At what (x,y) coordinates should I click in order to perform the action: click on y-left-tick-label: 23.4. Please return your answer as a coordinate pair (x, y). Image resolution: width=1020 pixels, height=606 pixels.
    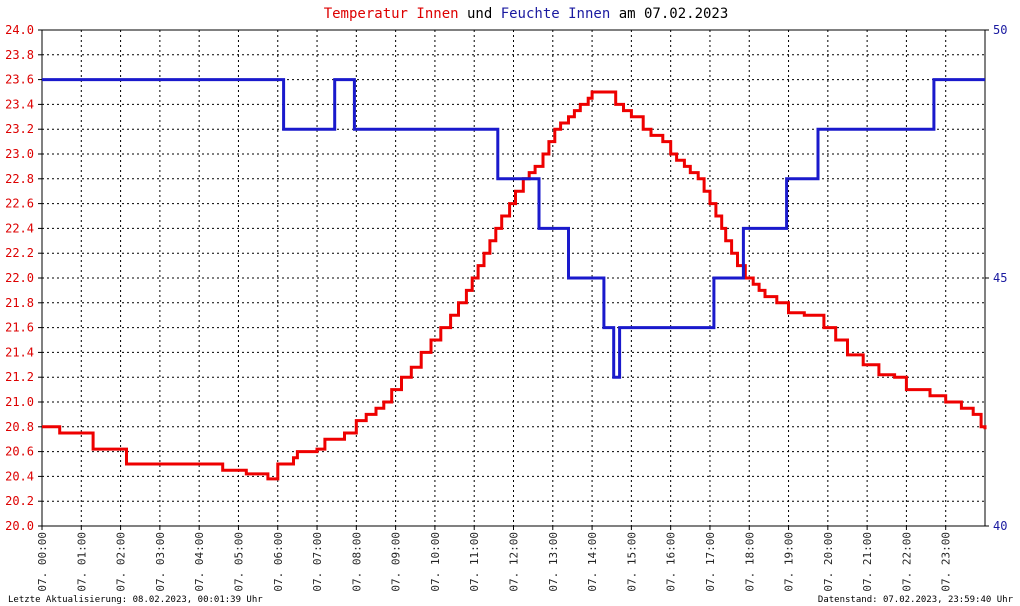
    Looking at the image, I should click on (19, 104).